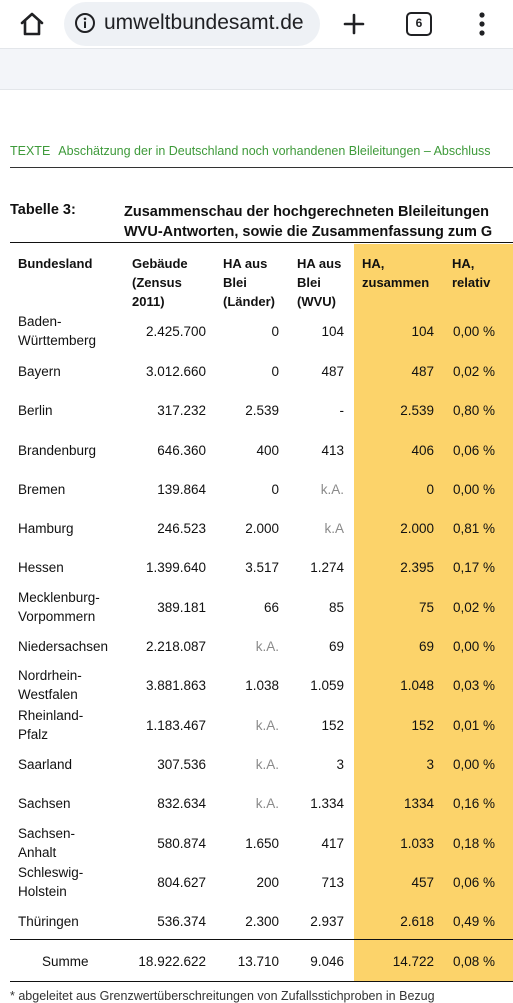  What do you see at coordinates (417, 921) in the screenshot?
I see `row-15-col-ha-zusammen: 2.618` at bounding box center [417, 921].